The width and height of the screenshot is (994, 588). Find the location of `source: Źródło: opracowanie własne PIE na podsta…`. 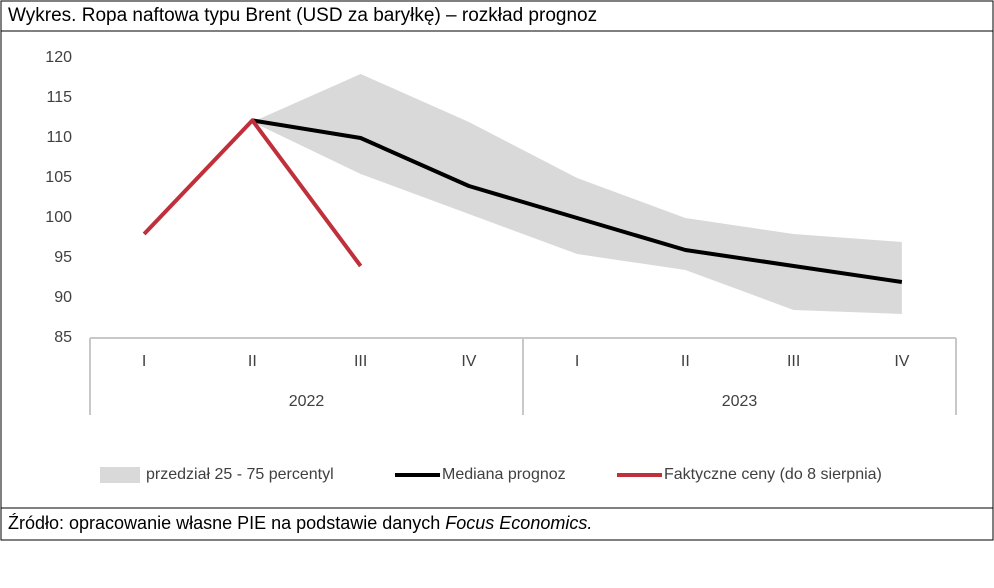

source: Źródło: opracowanie własne PIE na podsta… is located at coordinates (300, 523).